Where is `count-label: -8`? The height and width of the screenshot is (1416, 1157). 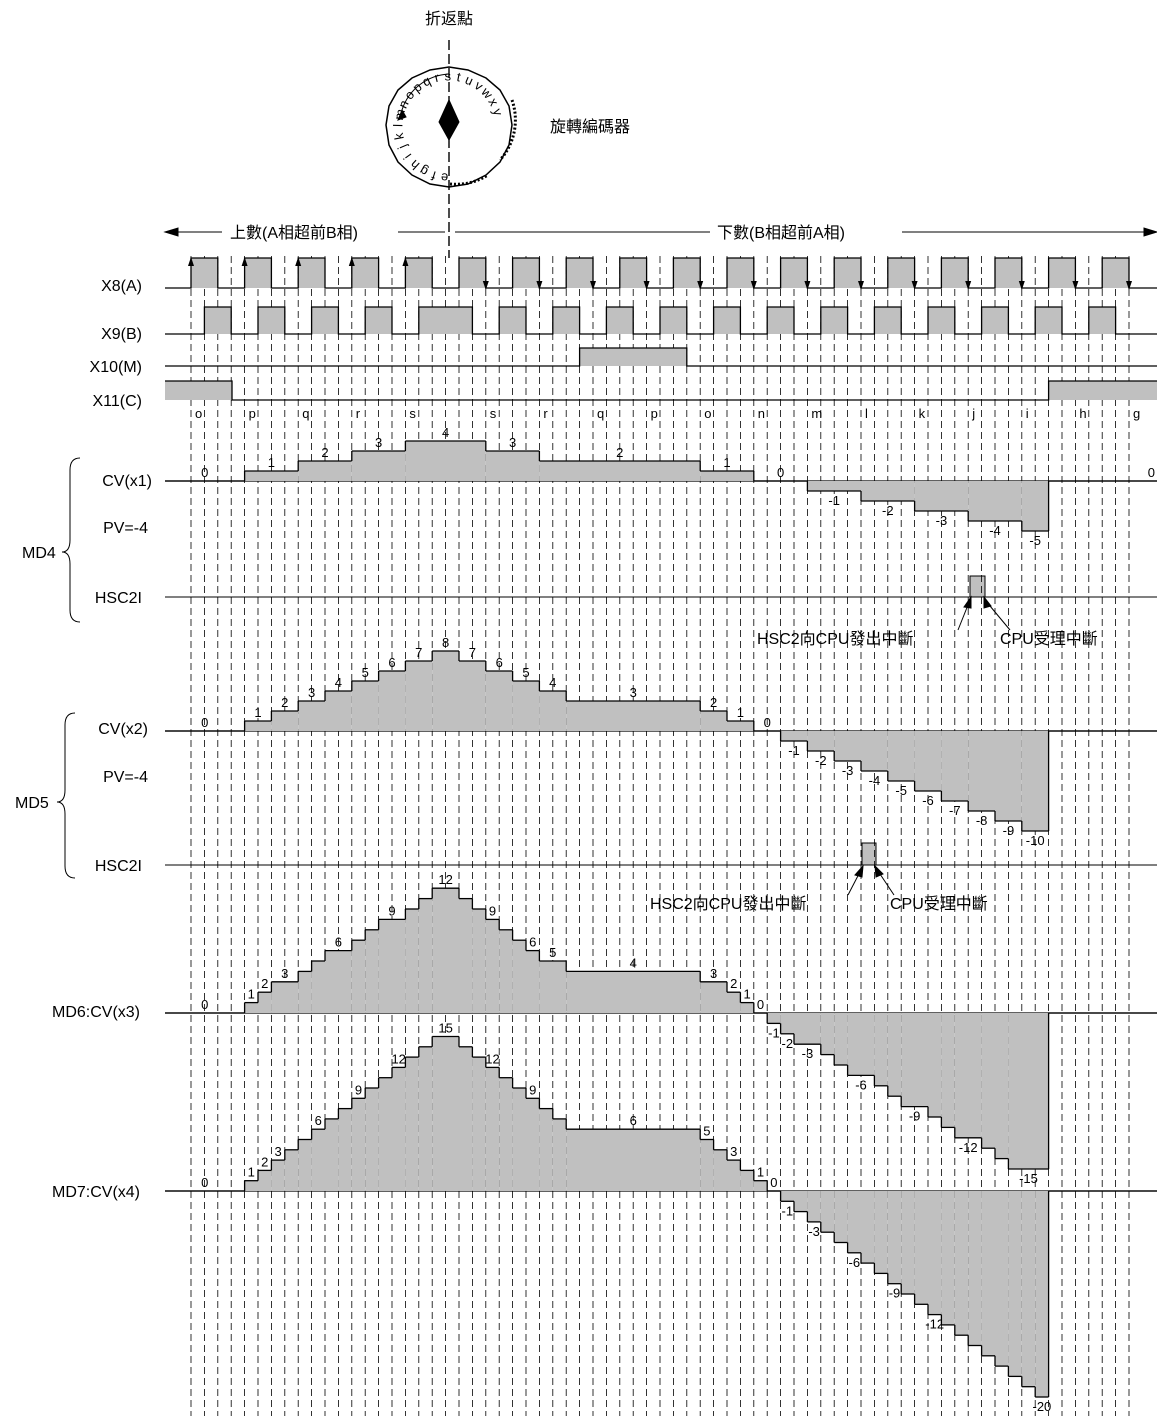
count-label: -8 is located at coordinates (982, 820).